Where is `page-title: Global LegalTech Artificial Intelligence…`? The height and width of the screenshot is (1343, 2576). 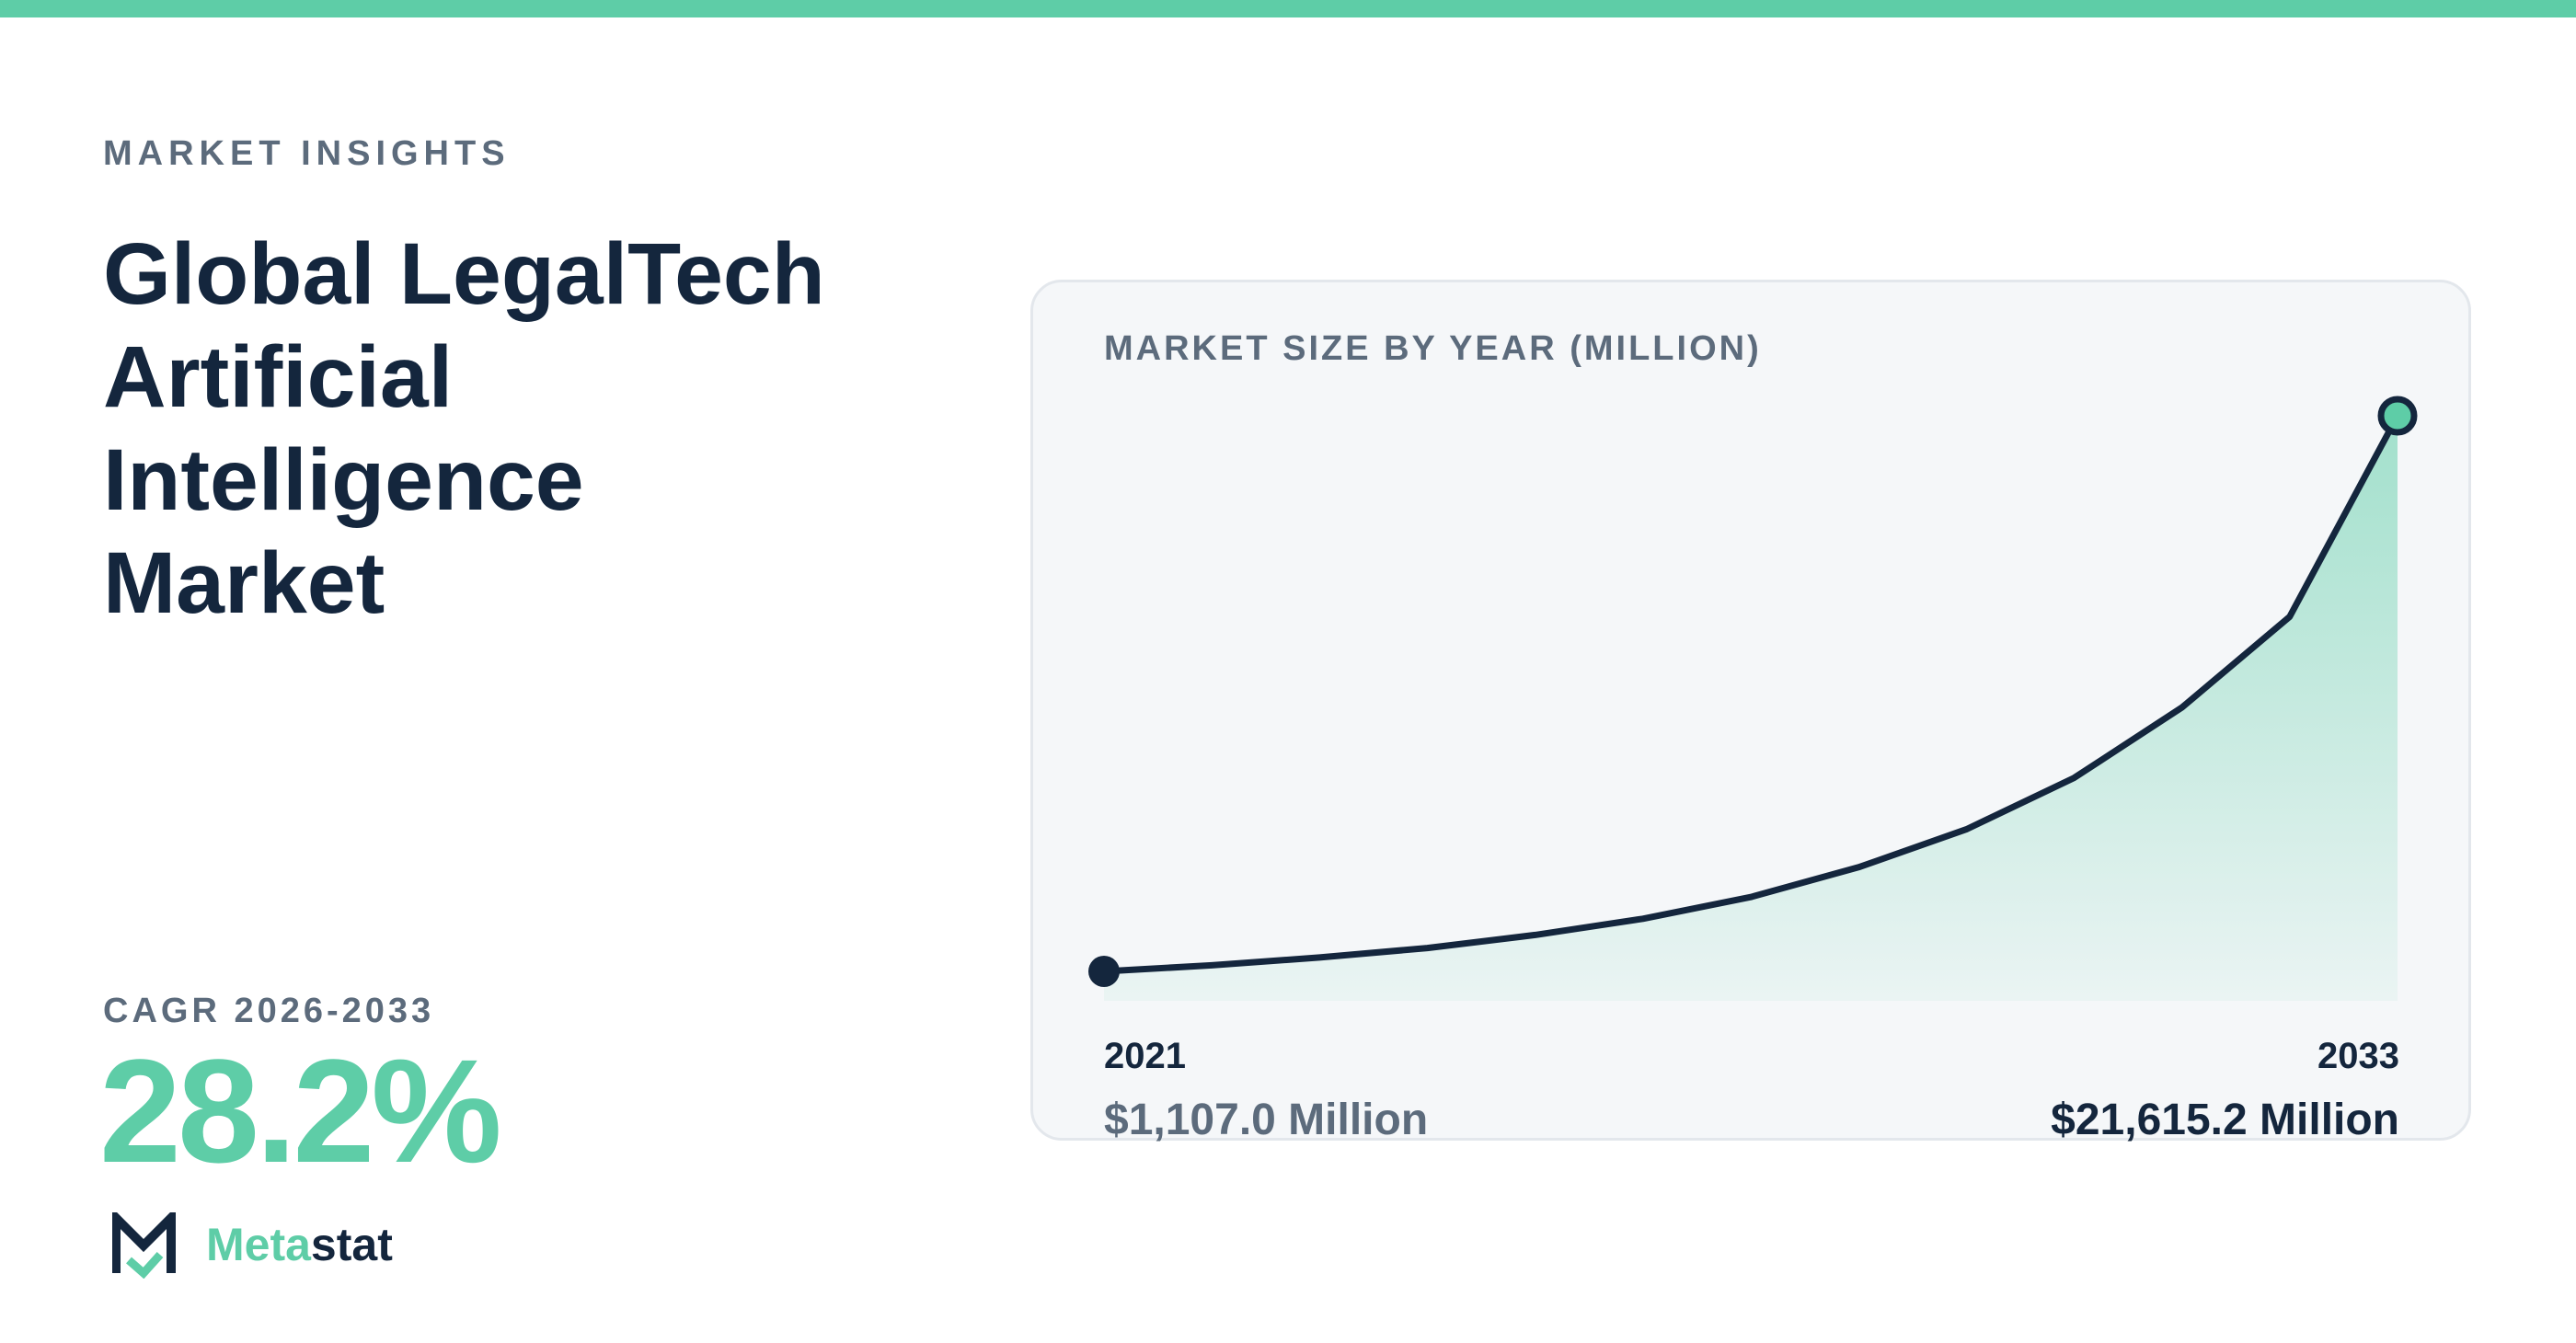
page-title: Global LegalTech Artificial Intelligence… is located at coordinates (517, 429).